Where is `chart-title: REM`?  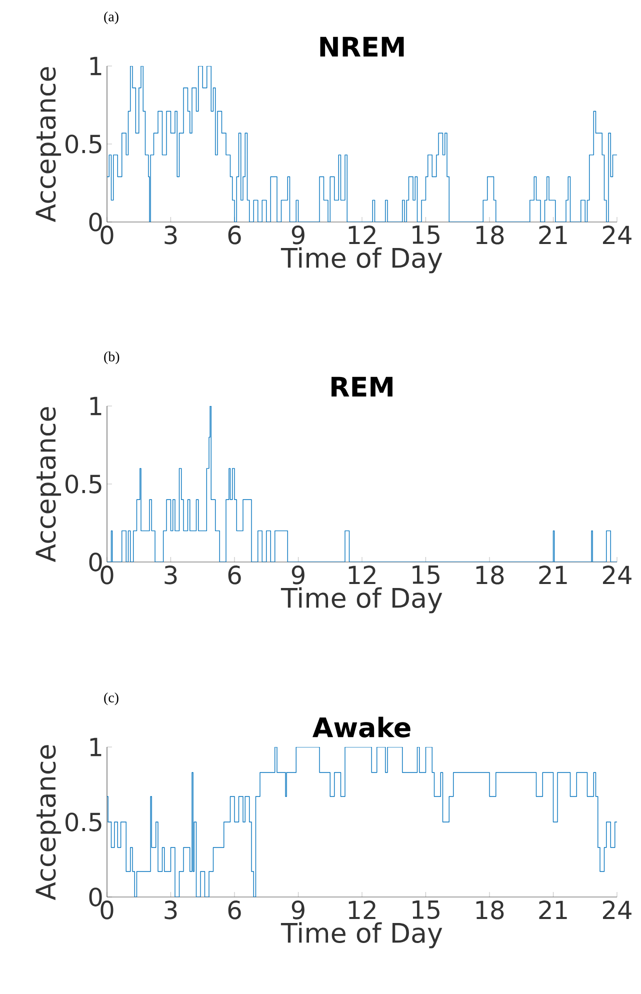
chart-title: REM is located at coordinates (362, 386).